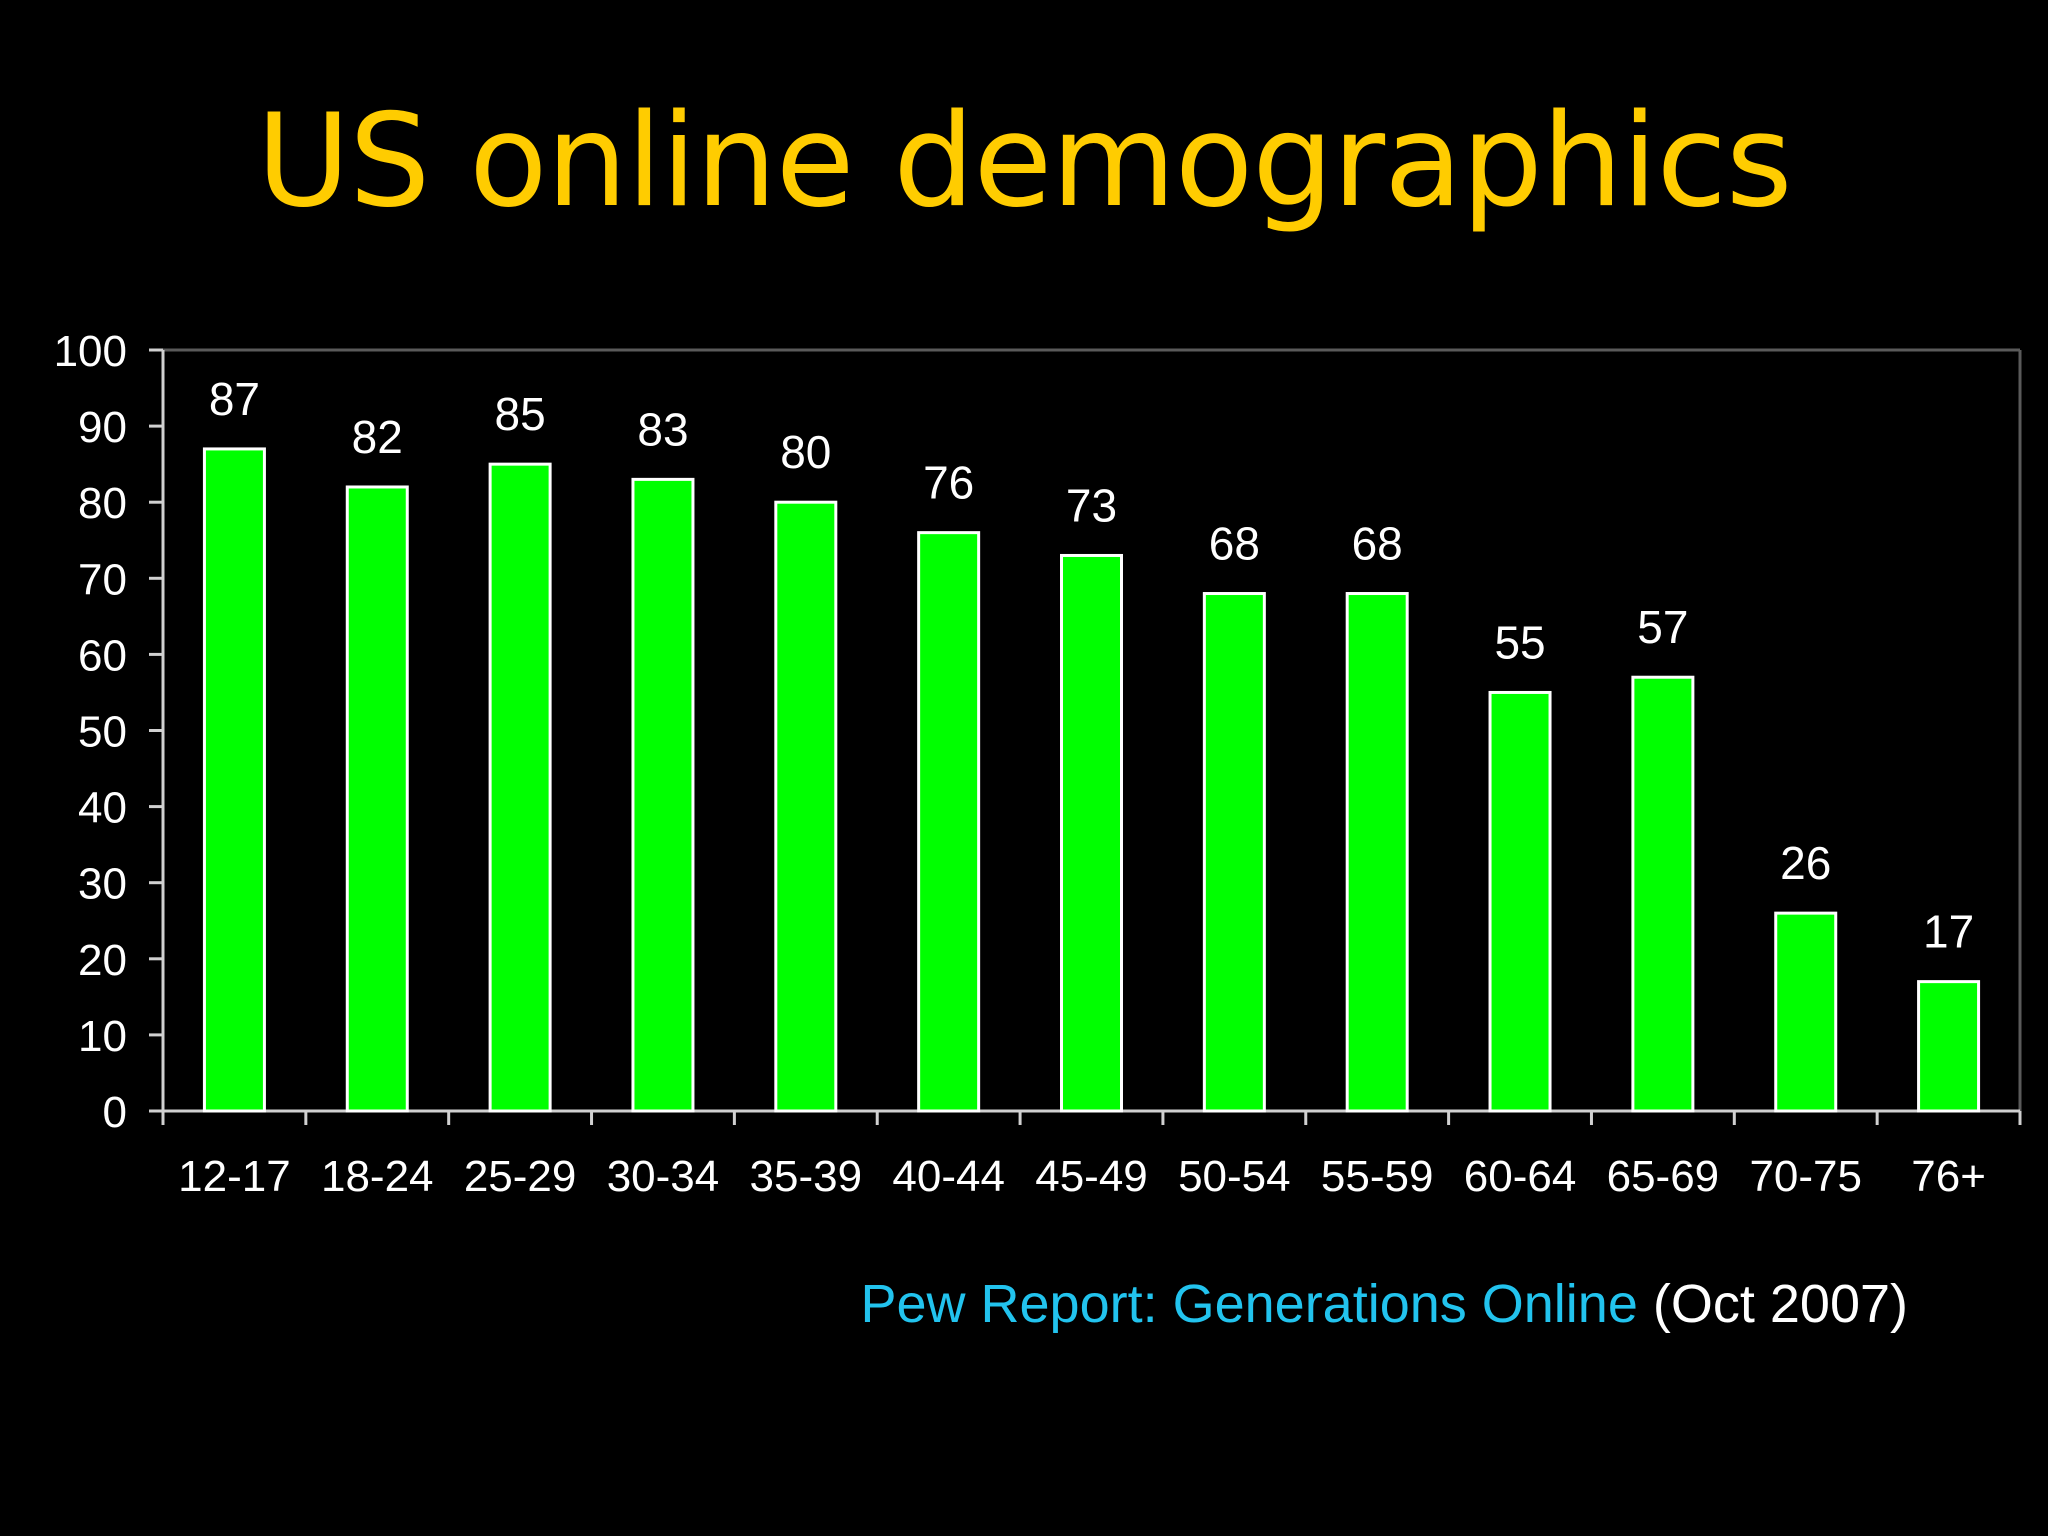 This screenshot has width=2048, height=1536. I want to click on x-category-label: 60-64, so click(1520, 1176).